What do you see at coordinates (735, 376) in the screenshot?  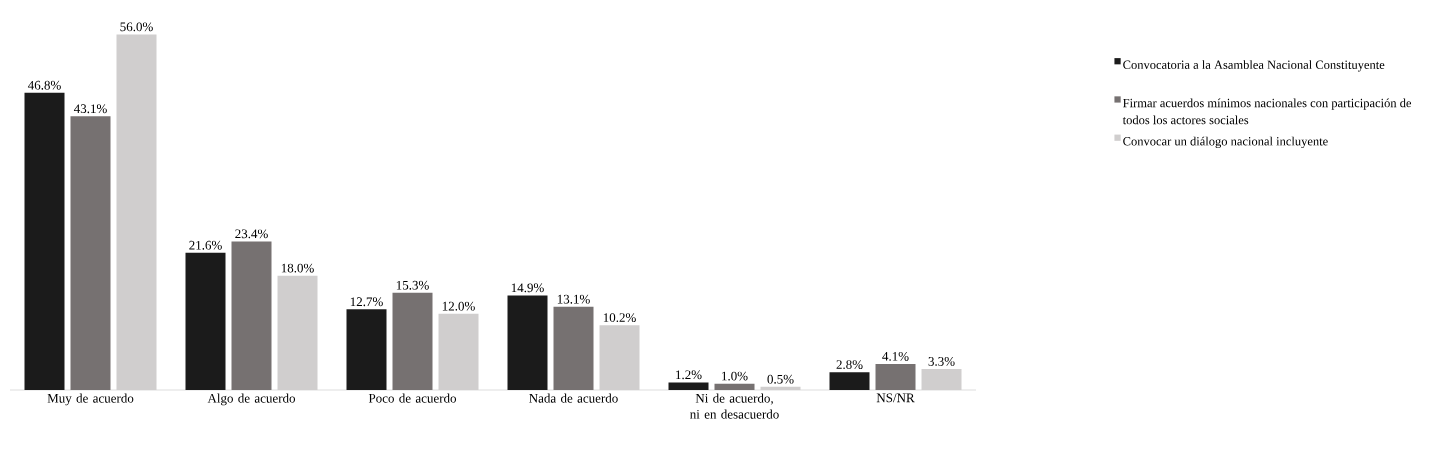 I see `data-label: 1.0%` at bounding box center [735, 376].